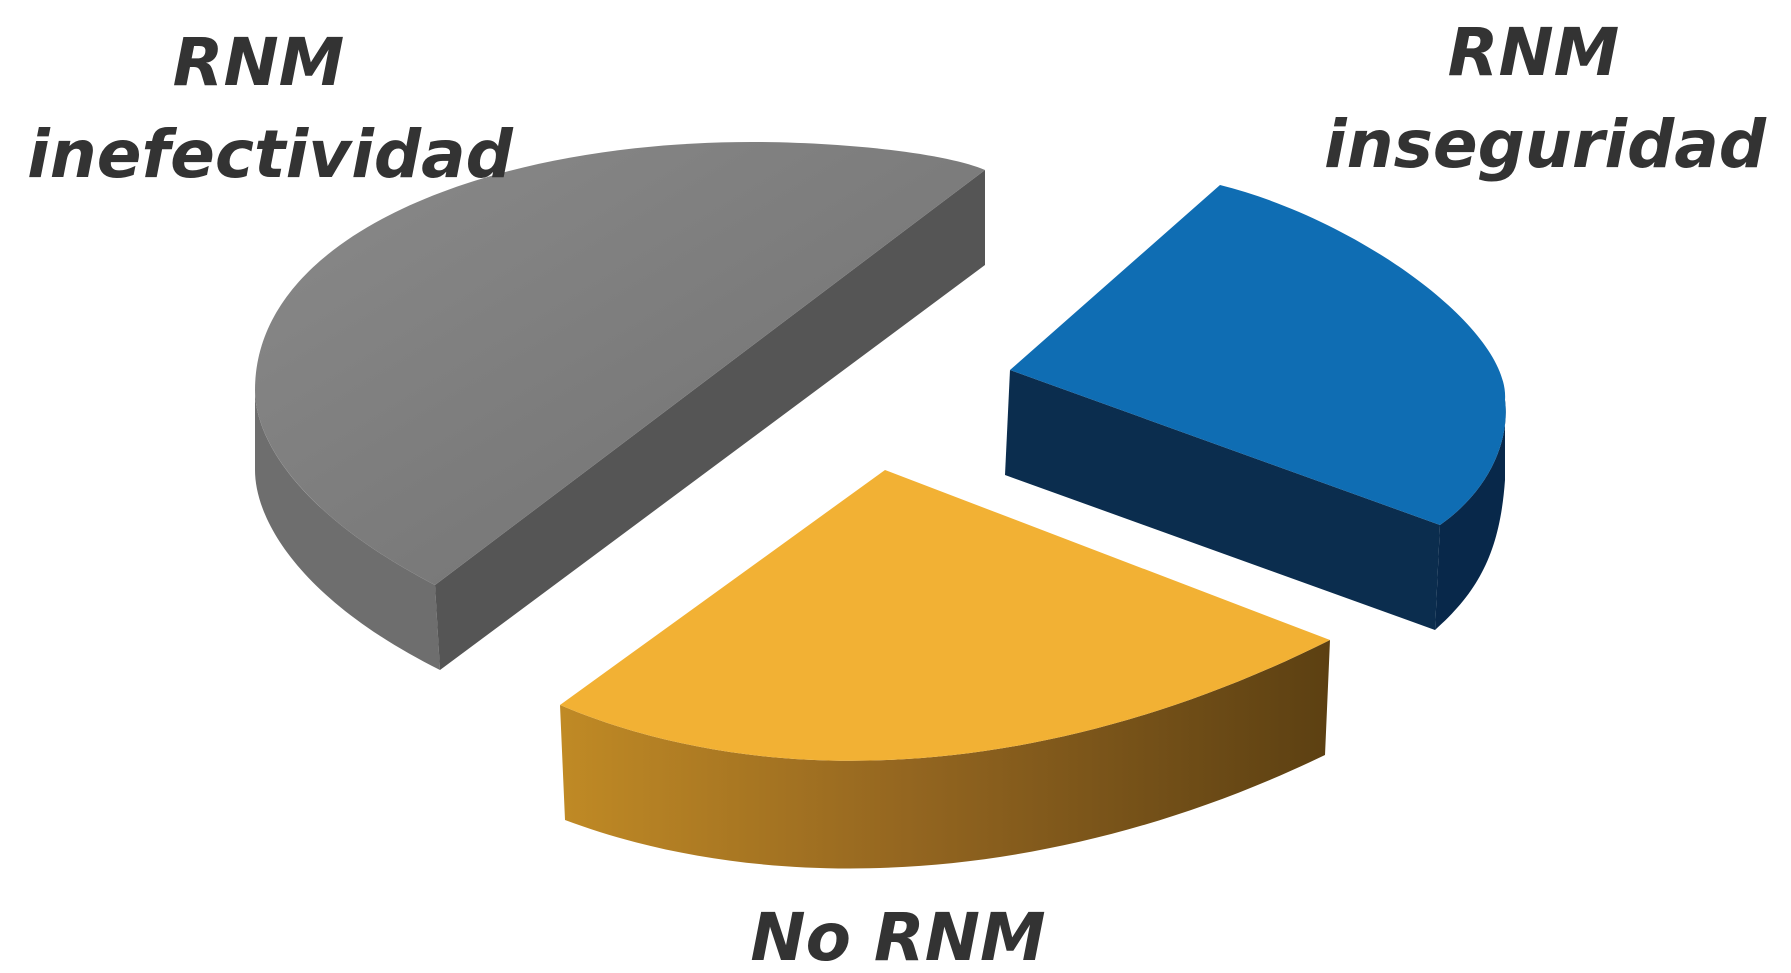 This screenshot has width=1791, height=973. I want to click on slice-rnm-inseguridad, so click(1255, 407).